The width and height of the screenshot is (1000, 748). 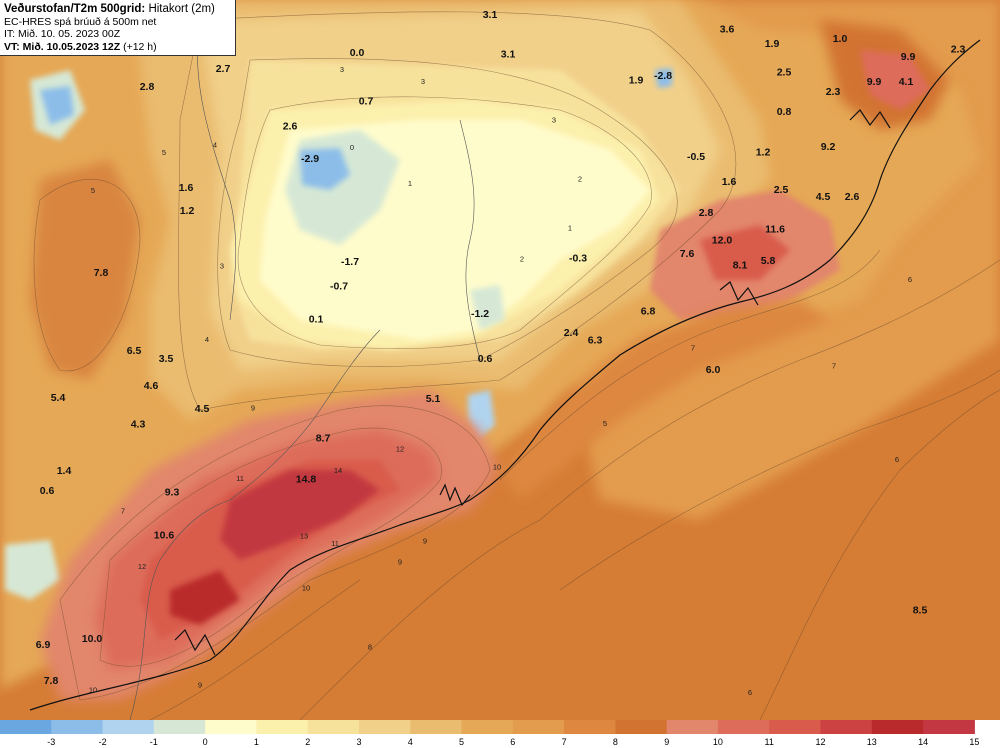 What do you see at coordinates (740, 266) in the screenshot?
I see `station-value-label: 8.1` at bounding box center [740, 266].